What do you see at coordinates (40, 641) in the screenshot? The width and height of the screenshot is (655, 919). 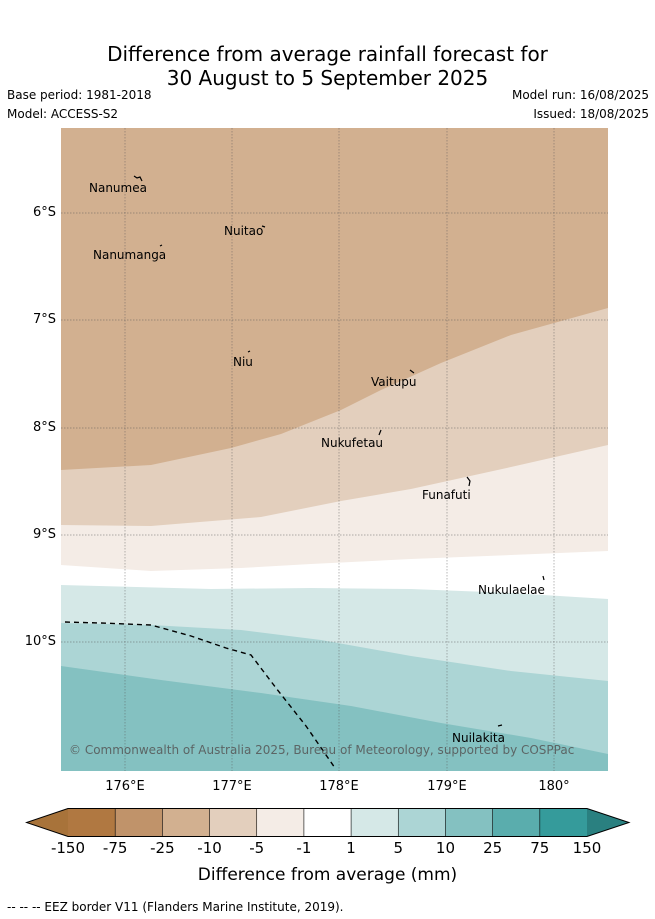 I see `lat-label-10s: 10°S` at bounding box center [40, 641].